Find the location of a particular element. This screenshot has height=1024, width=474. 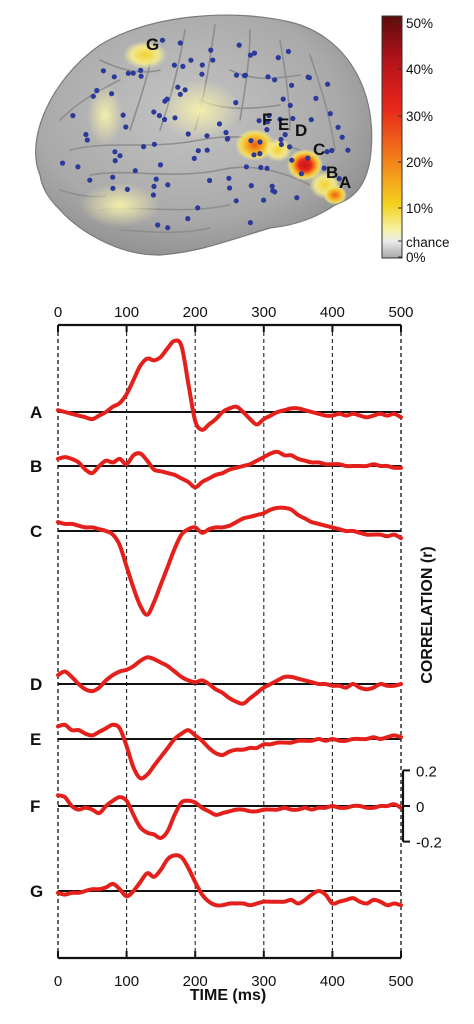

x-tick-label-bottom: 0 is located at coordinates (58, 981).